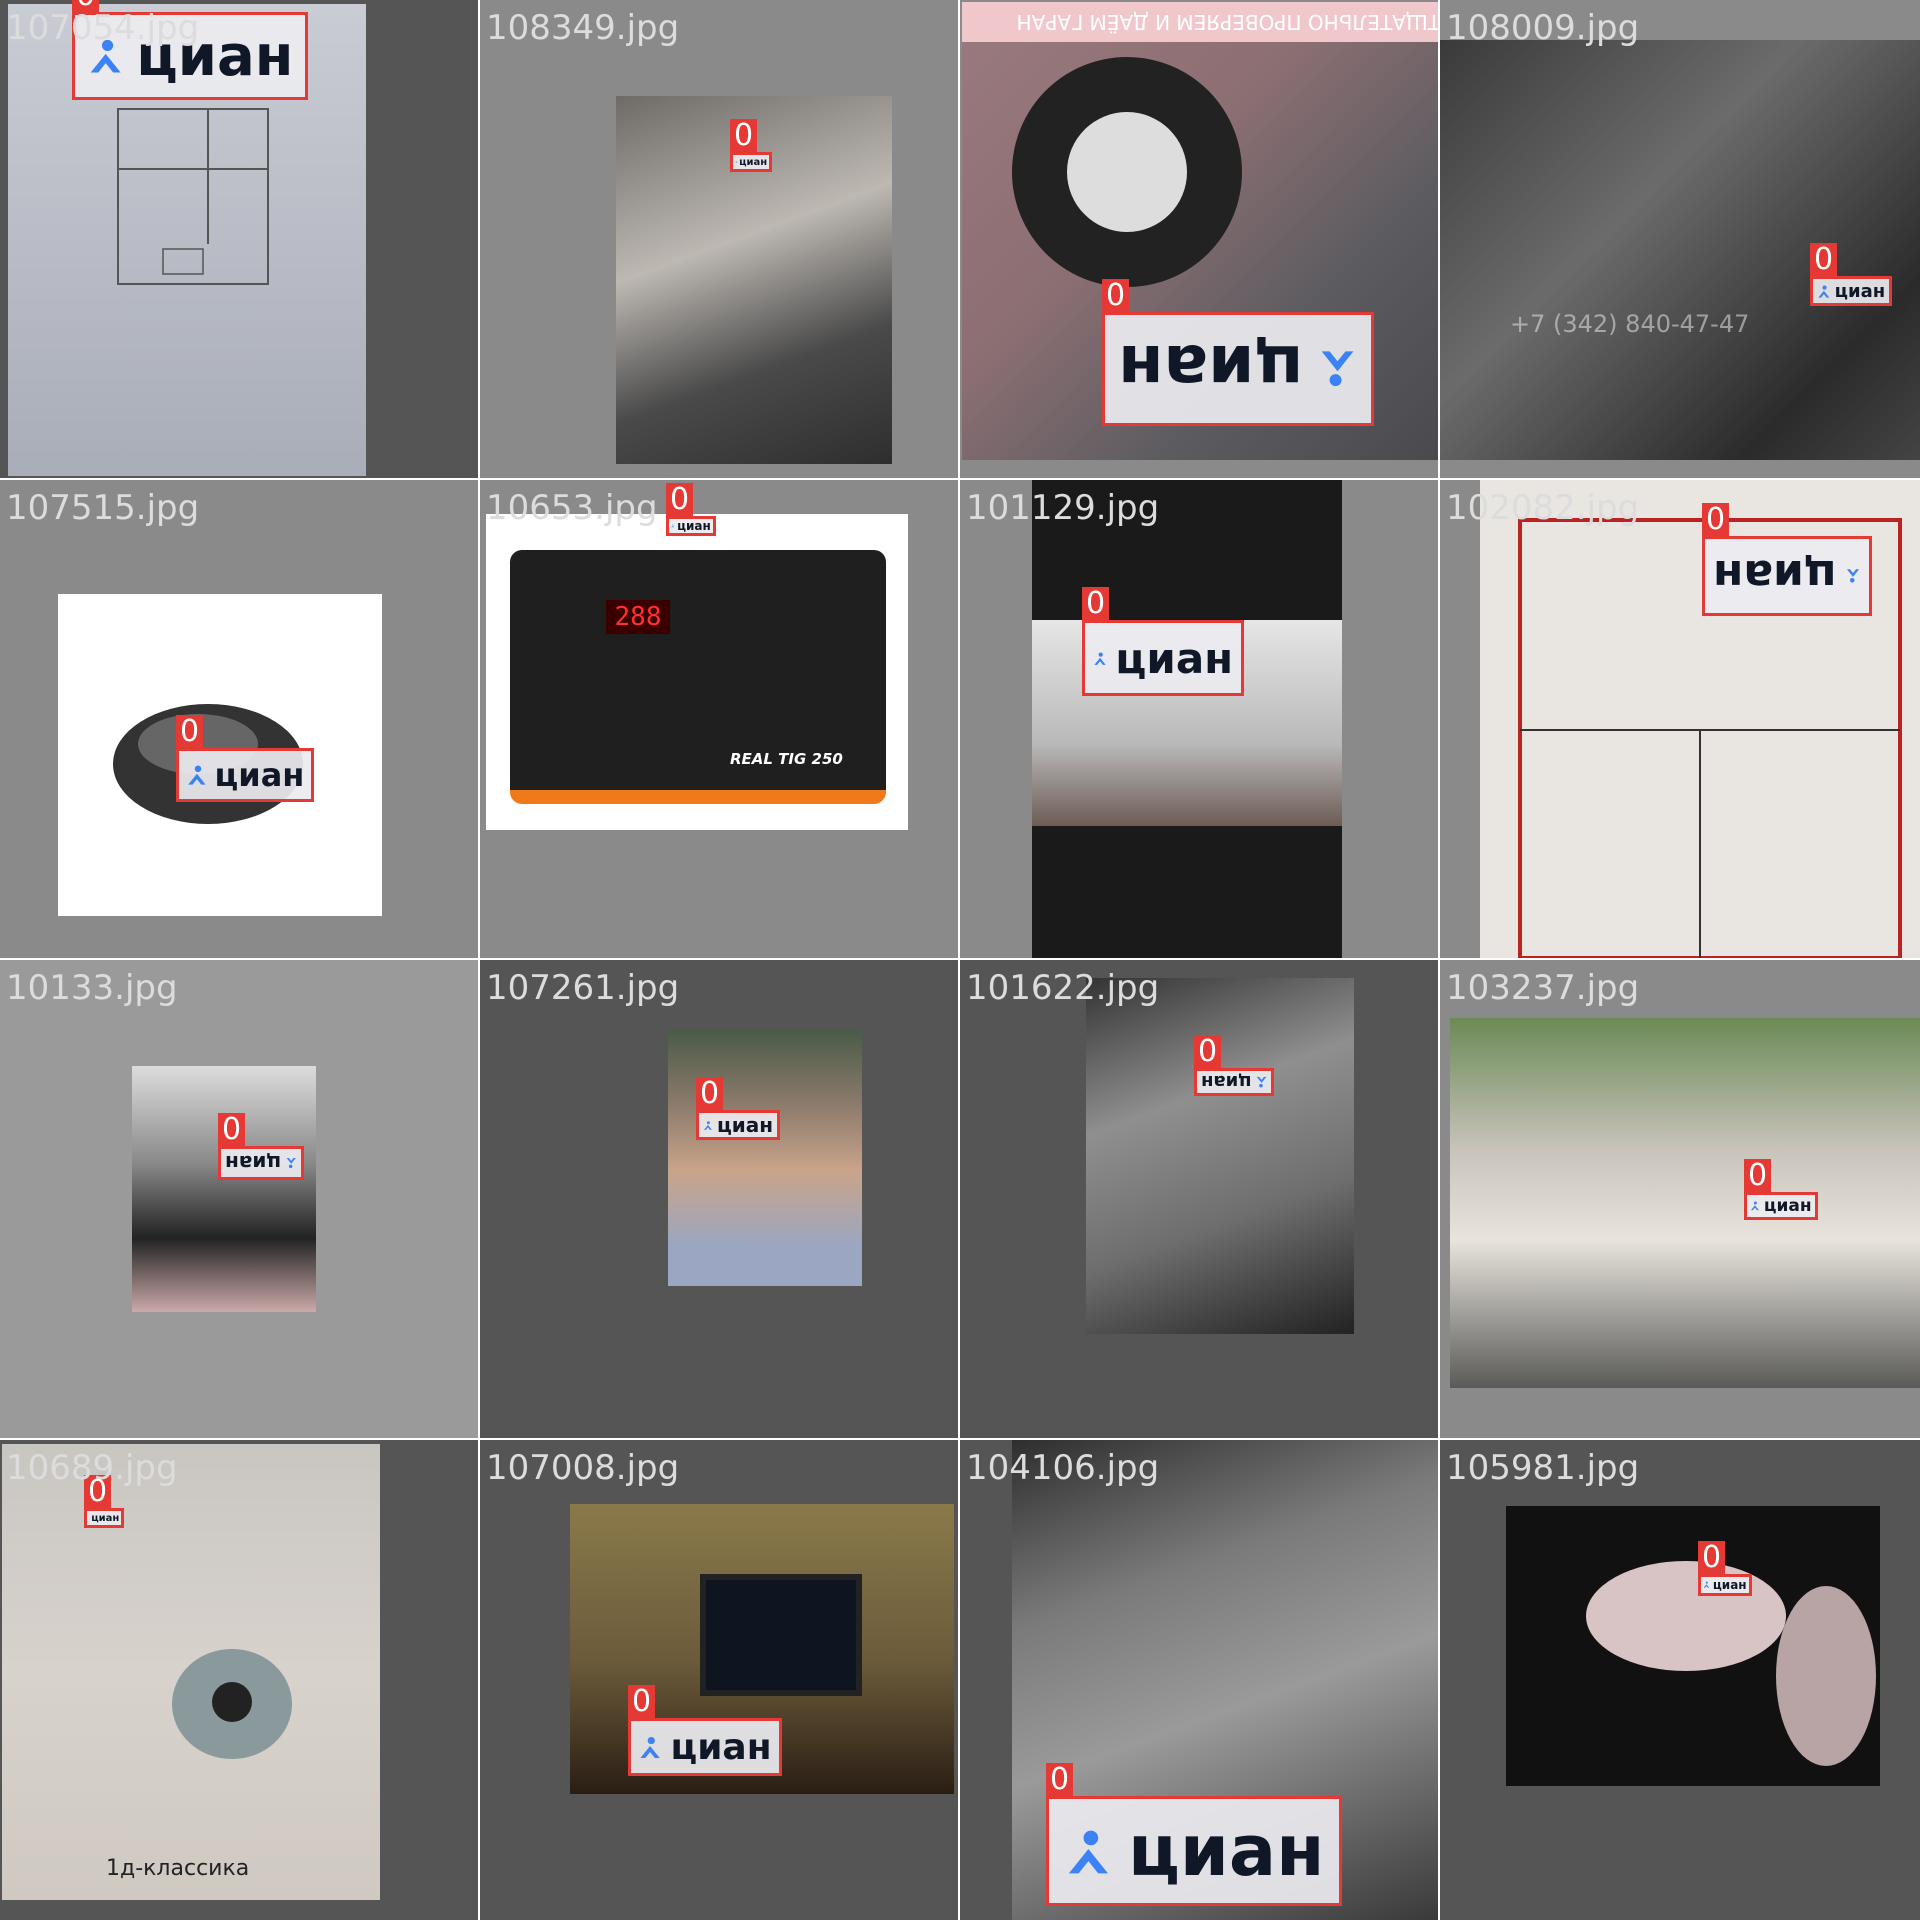 Image resolution: width=1920 pixels, height=1920 pixels. What do you see at coordinates (224, 1189) in the screenshot?
I see `printer-photo` at bounding box center [224, 1189].